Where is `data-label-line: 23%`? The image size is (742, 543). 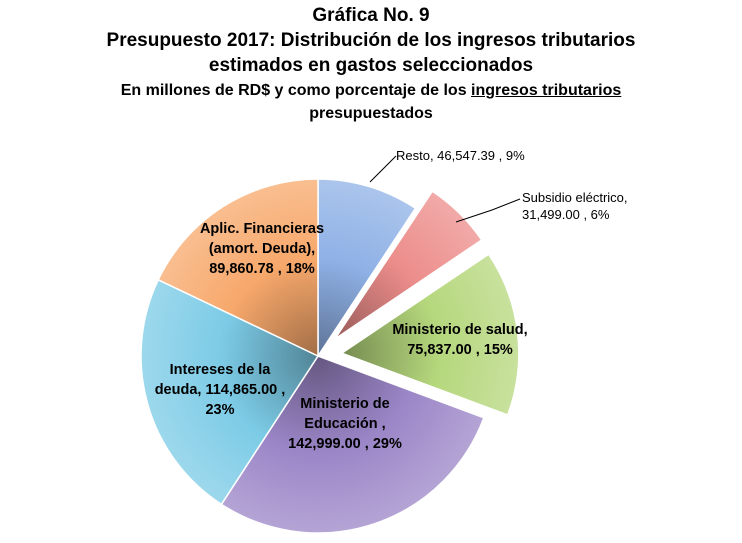
data-label-line: 23% is located at coordinates (219, 410).